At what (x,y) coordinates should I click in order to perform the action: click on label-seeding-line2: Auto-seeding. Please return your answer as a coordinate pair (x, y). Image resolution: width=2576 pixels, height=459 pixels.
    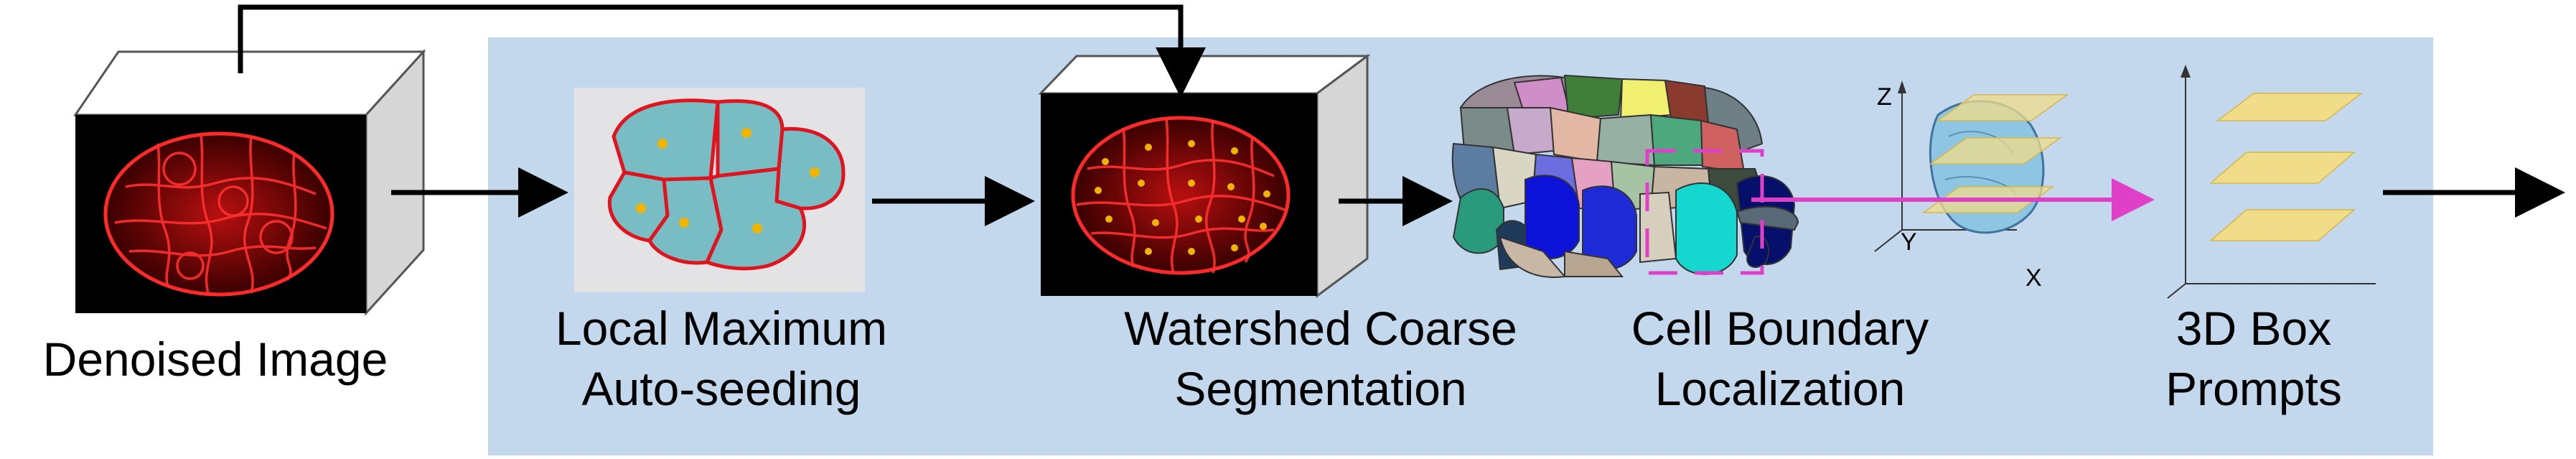
    Looking at the image, I should click on (721, 389).